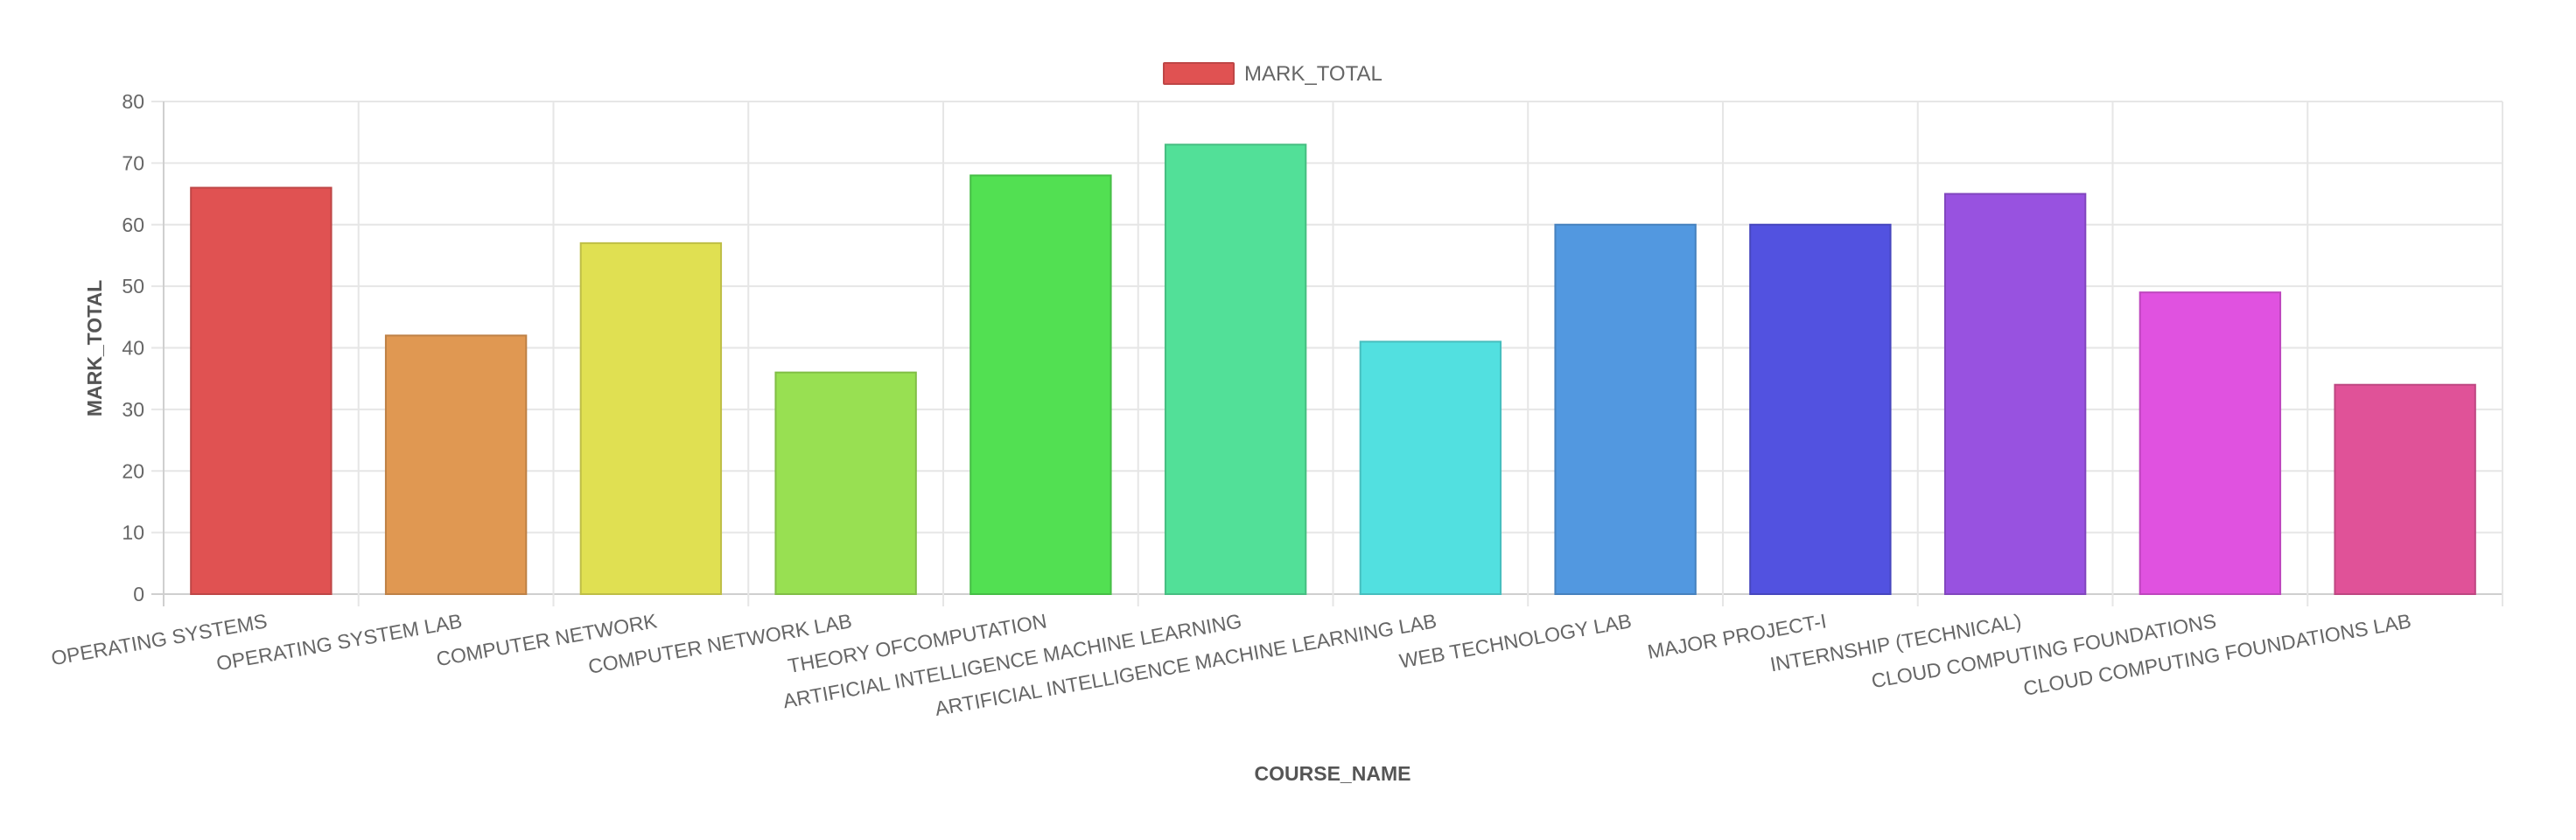  Describe the element at coordinates (133, 409) in the screenshot. I see `y-tick-label: 30` at that location.